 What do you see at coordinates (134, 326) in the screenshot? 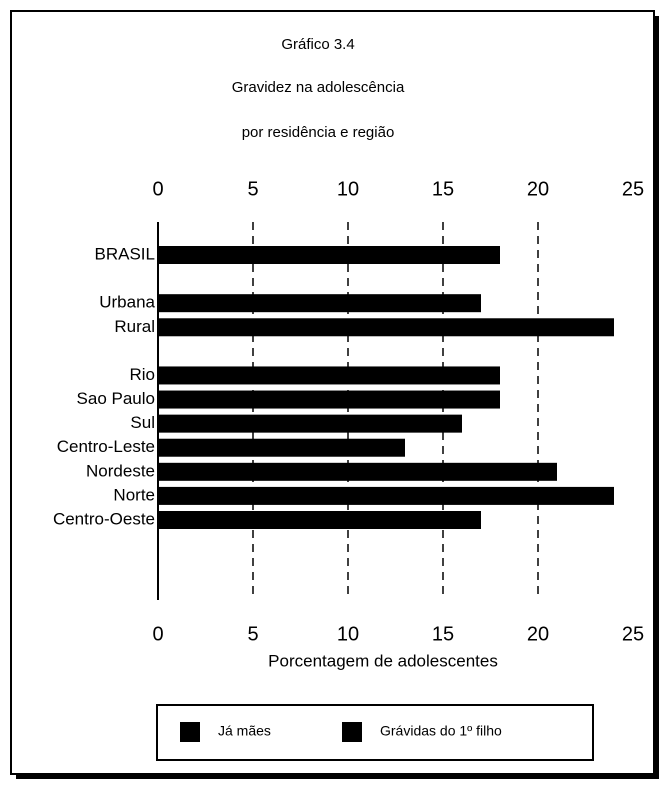
I see `y-tick-label: Rural` at bounding box center [134, 326].